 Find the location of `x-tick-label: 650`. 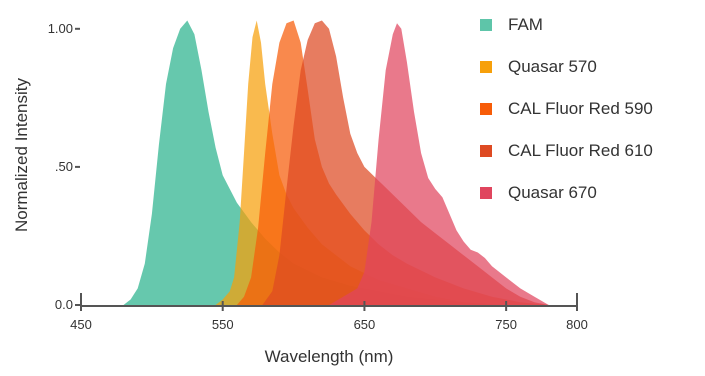

x-tick-label: 650 is located at coordinates (365, 324).